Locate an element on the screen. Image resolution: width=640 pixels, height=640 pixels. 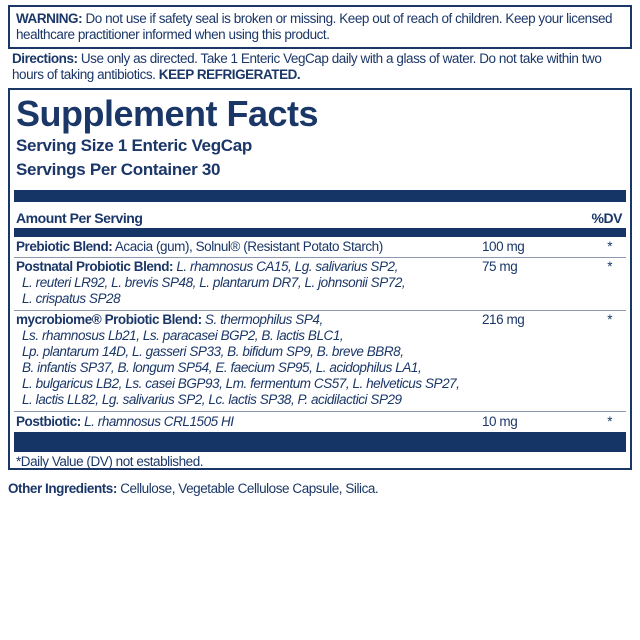
row-label: mycrobiome® Probiotic Blend: is located at coordinates (109, 319).